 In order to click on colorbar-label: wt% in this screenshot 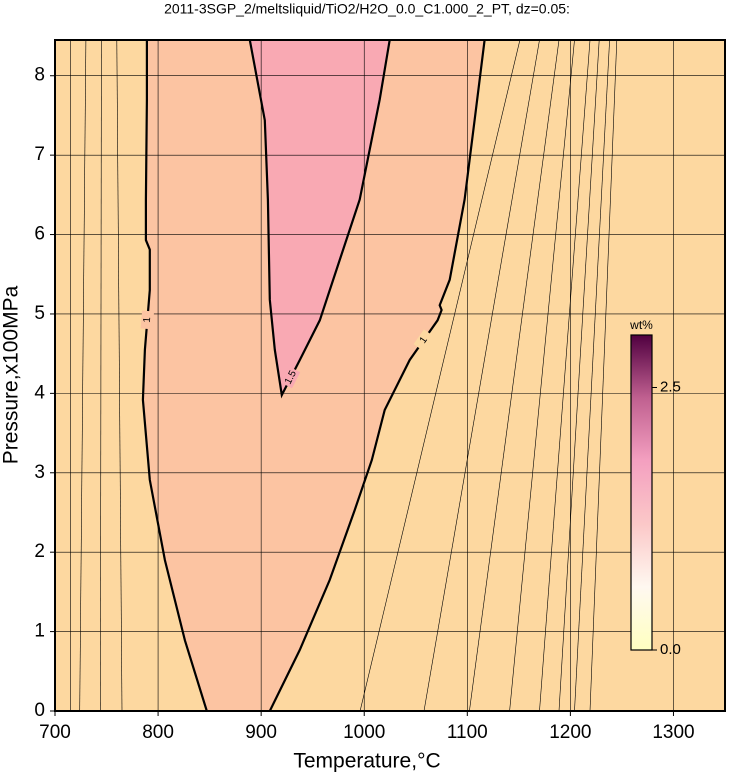, I will do `click(641, 325)`.